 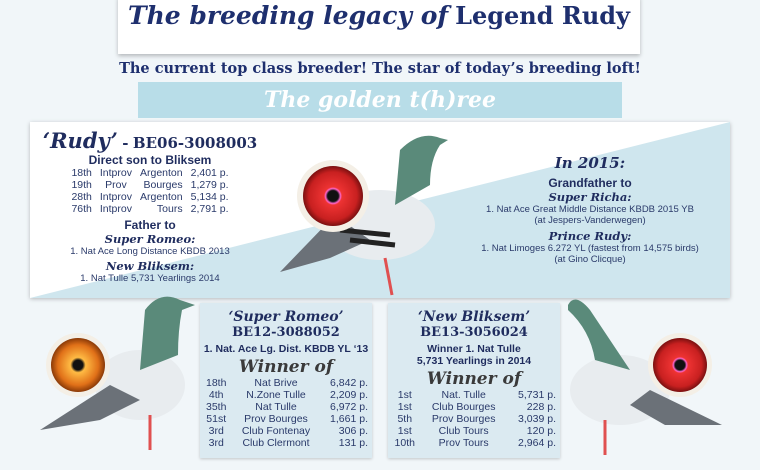 I want to click on result-row: 19th Prov Bourges 1,279 p., so click(x=149, y=185).